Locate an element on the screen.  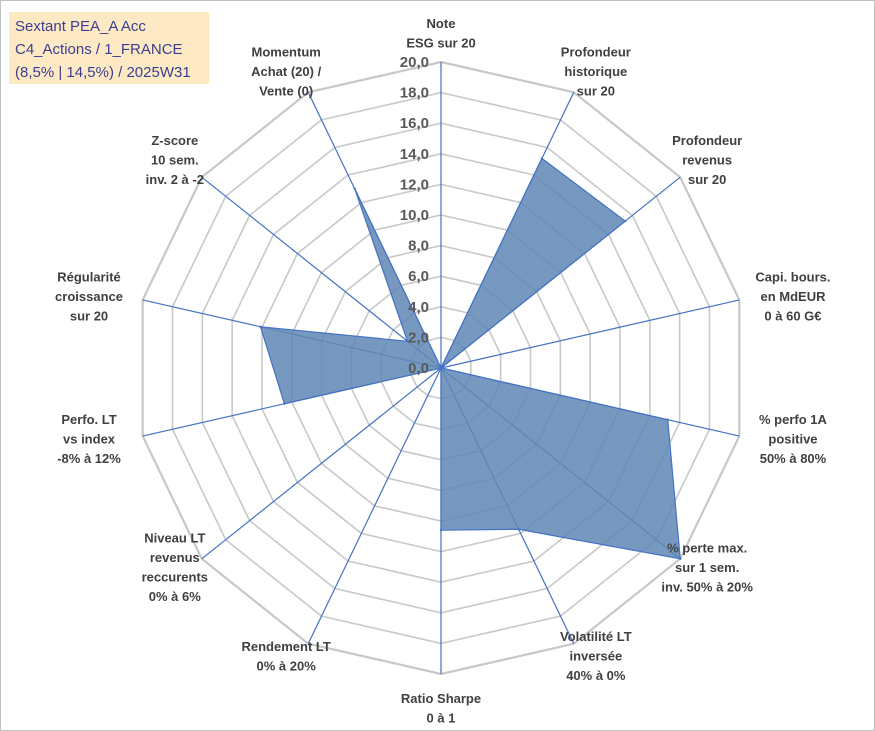
axis-label-group: Momentum Achat (20) / Vente (0) is located at coordinates (286, 71).